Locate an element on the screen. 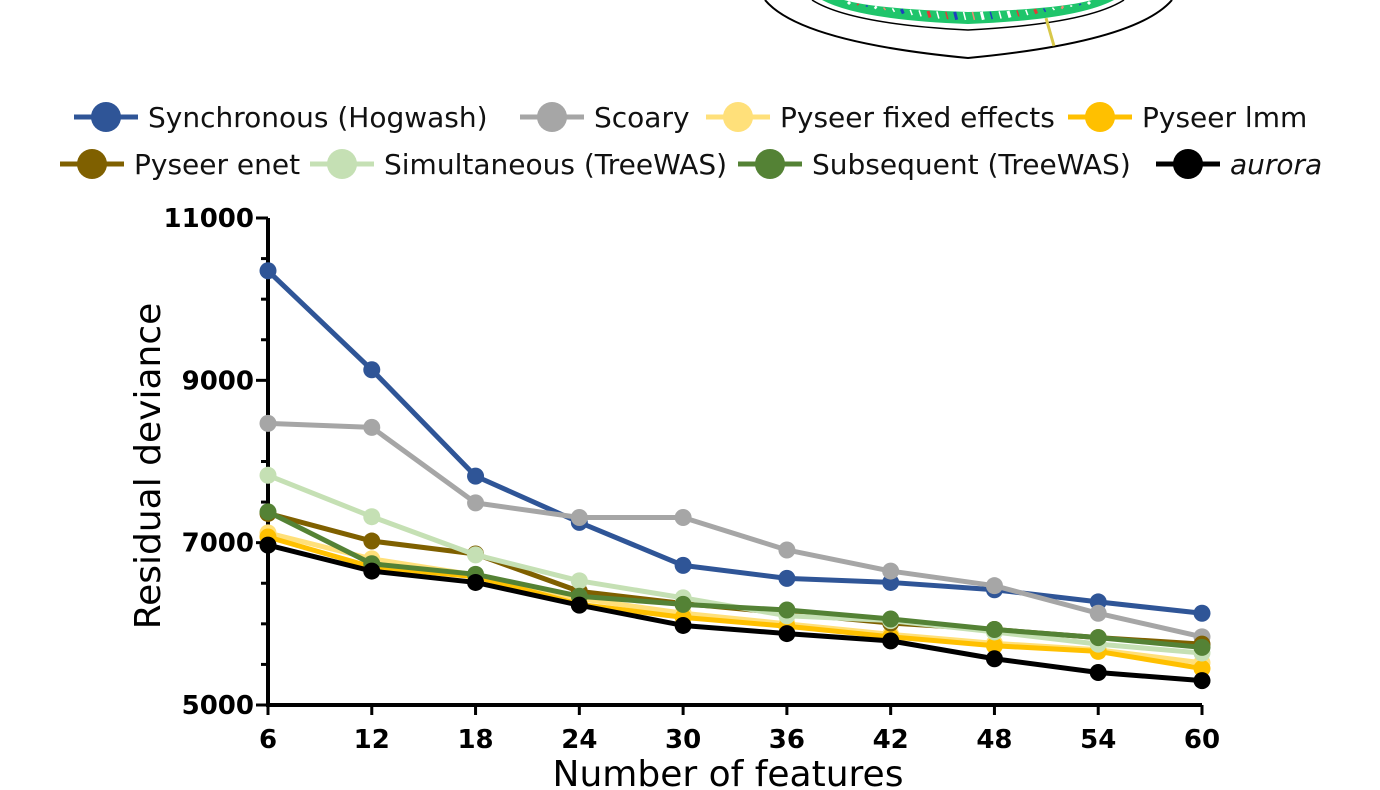 The width and height of the screenshot is (1380, 790). x-axis-title: Number of features is located at coordinates (728, 772).